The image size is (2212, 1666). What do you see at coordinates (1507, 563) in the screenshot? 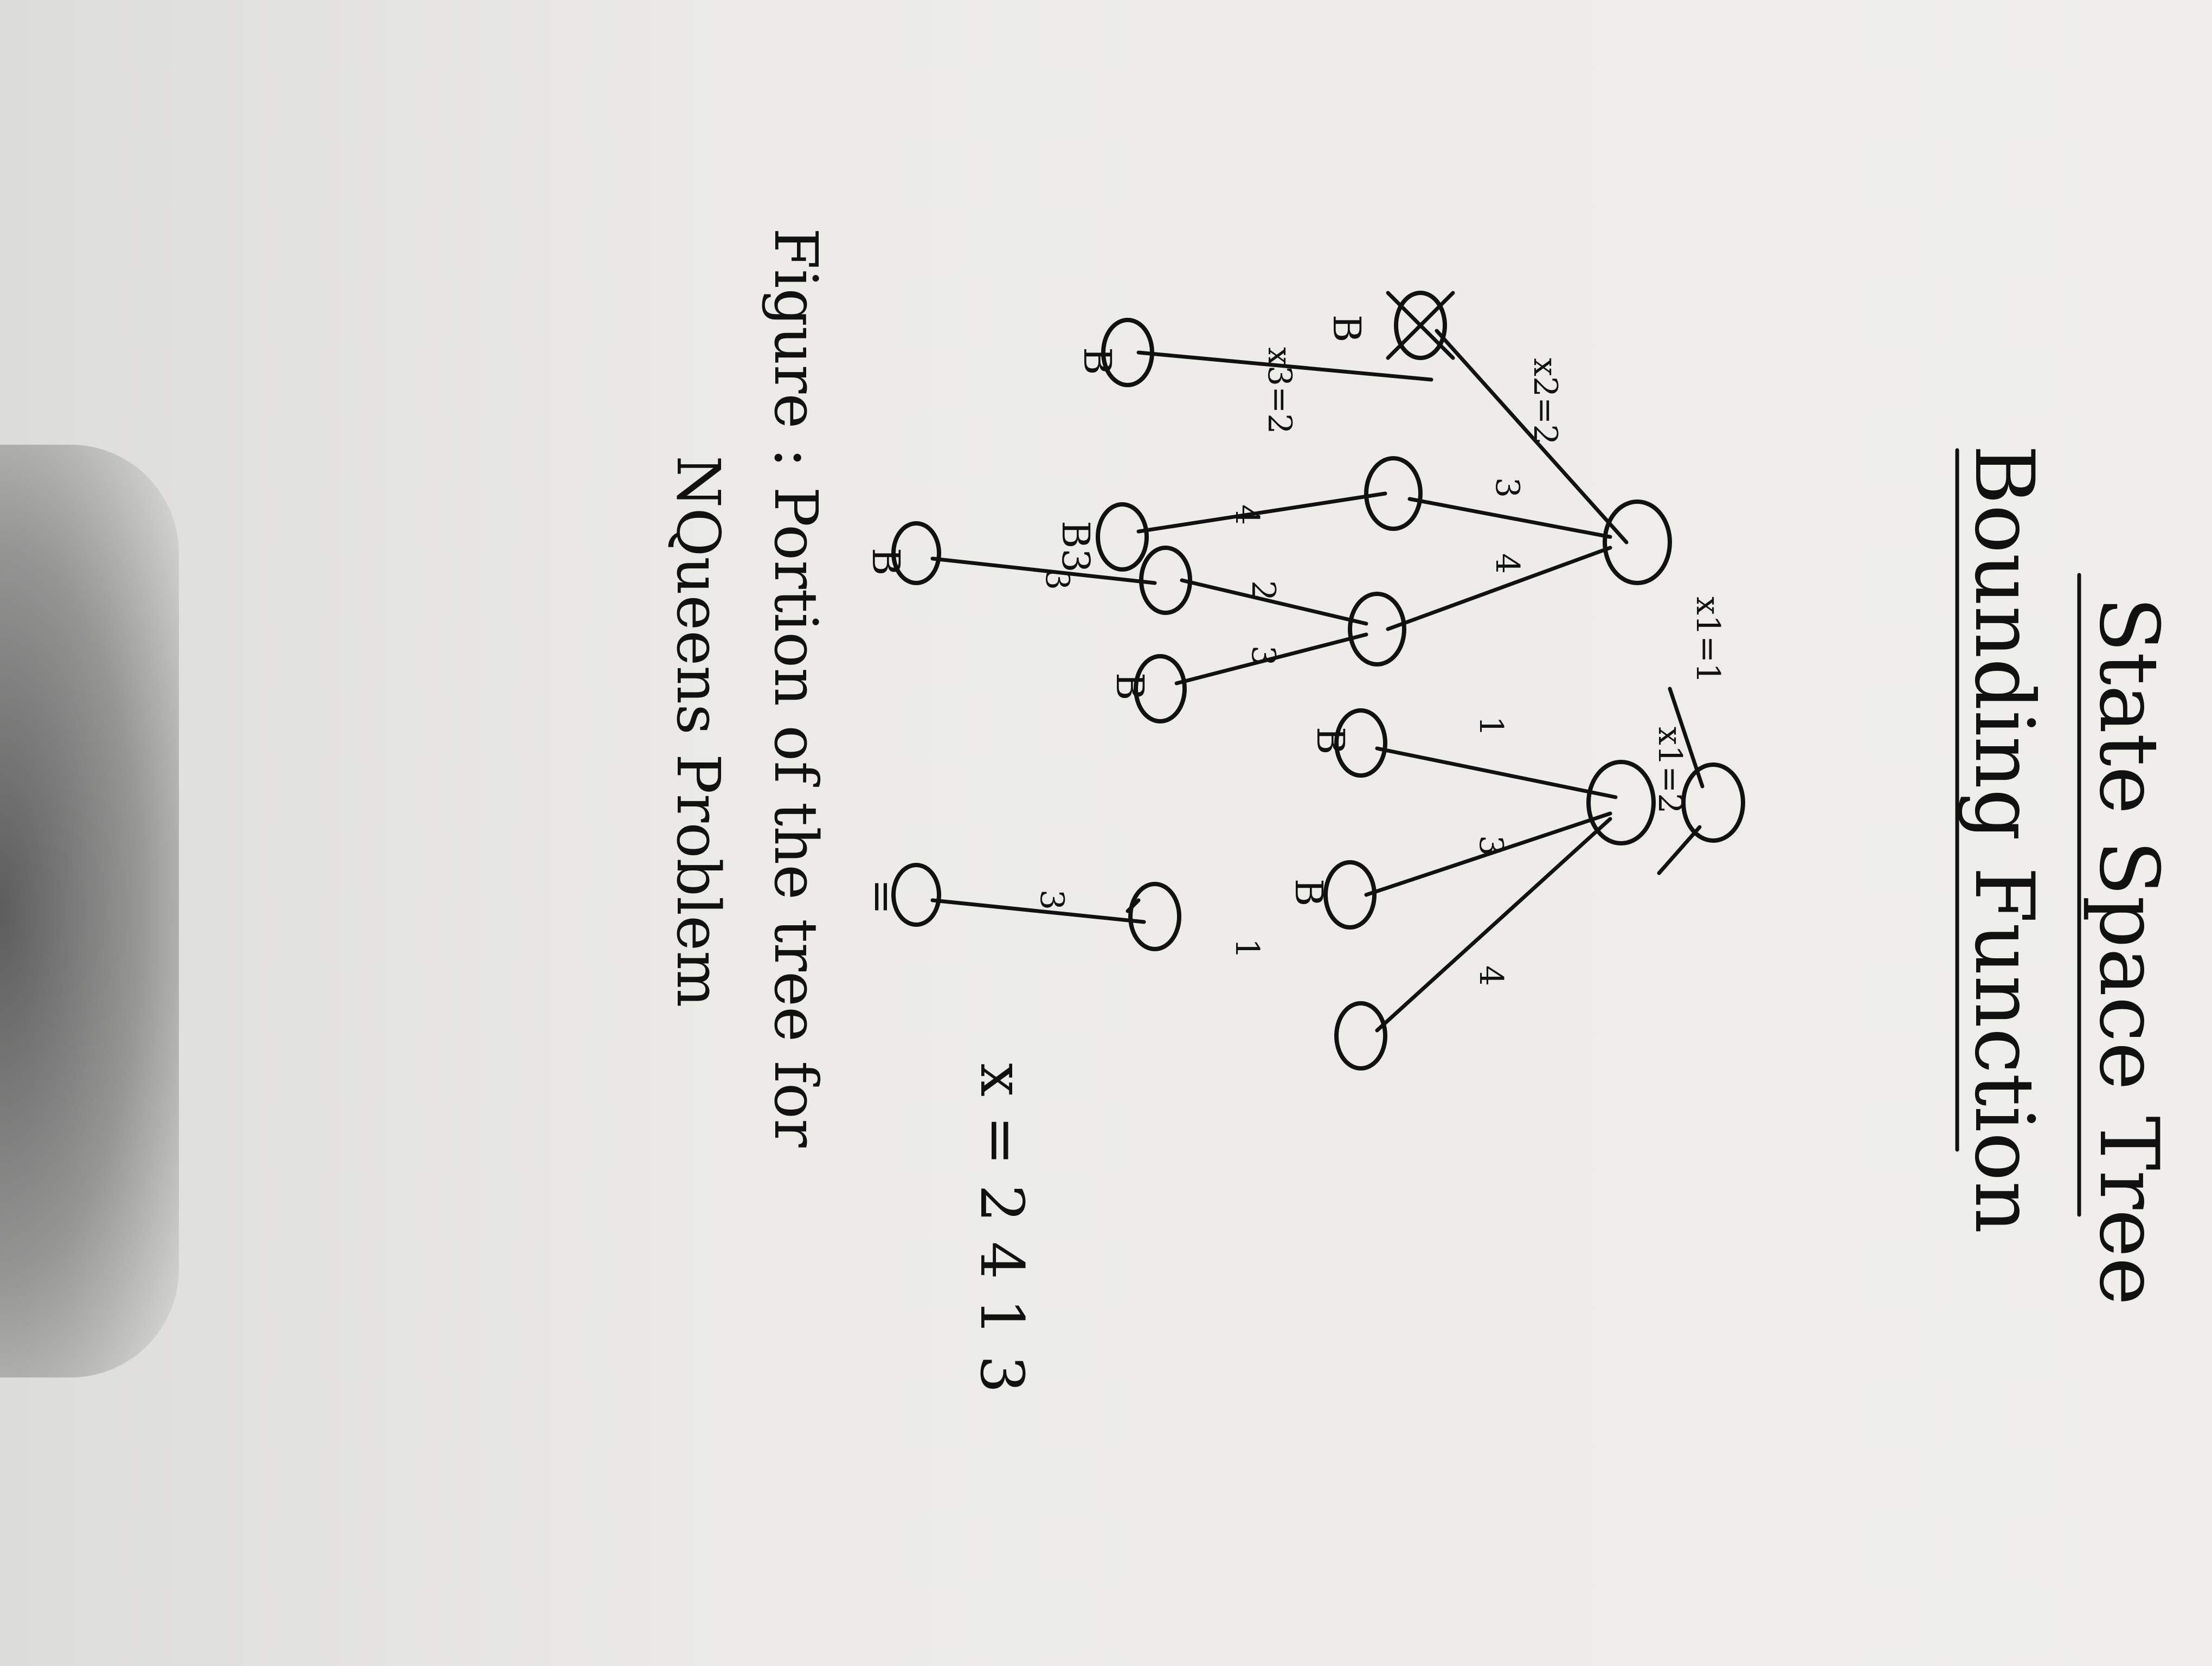
I see `edge-label-4-a: 4` at bounding box center [1507, 563].